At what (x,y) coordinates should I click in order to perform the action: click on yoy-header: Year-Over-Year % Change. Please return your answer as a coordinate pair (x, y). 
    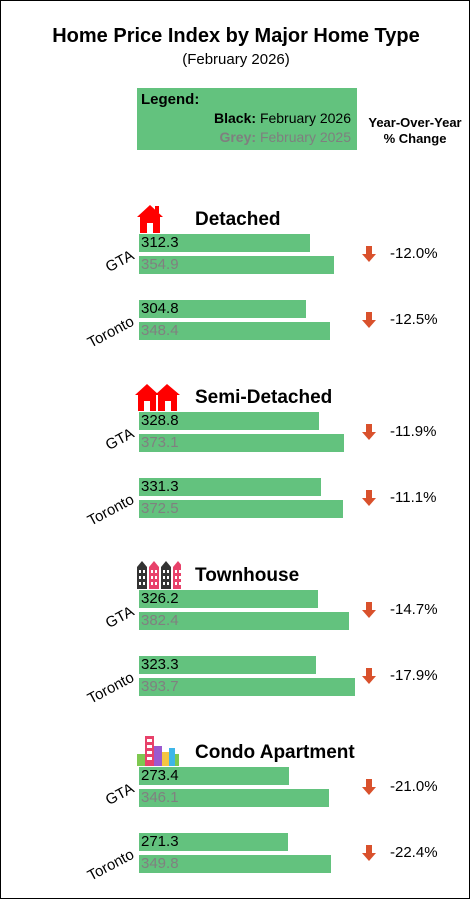
    Looking at the image, I should click on (415, 131).